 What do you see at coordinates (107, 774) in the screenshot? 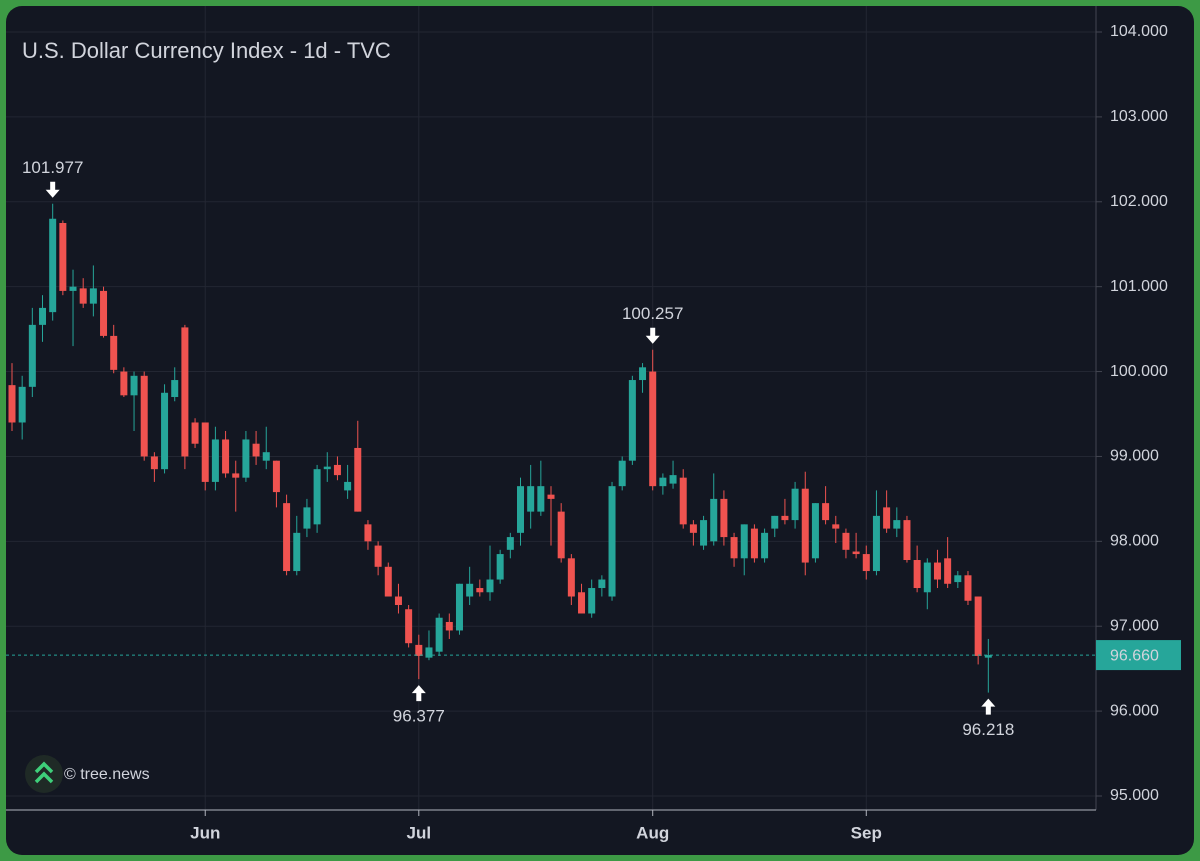
I see `watermark-text: © tree.news` at bounding box center [107, 774].